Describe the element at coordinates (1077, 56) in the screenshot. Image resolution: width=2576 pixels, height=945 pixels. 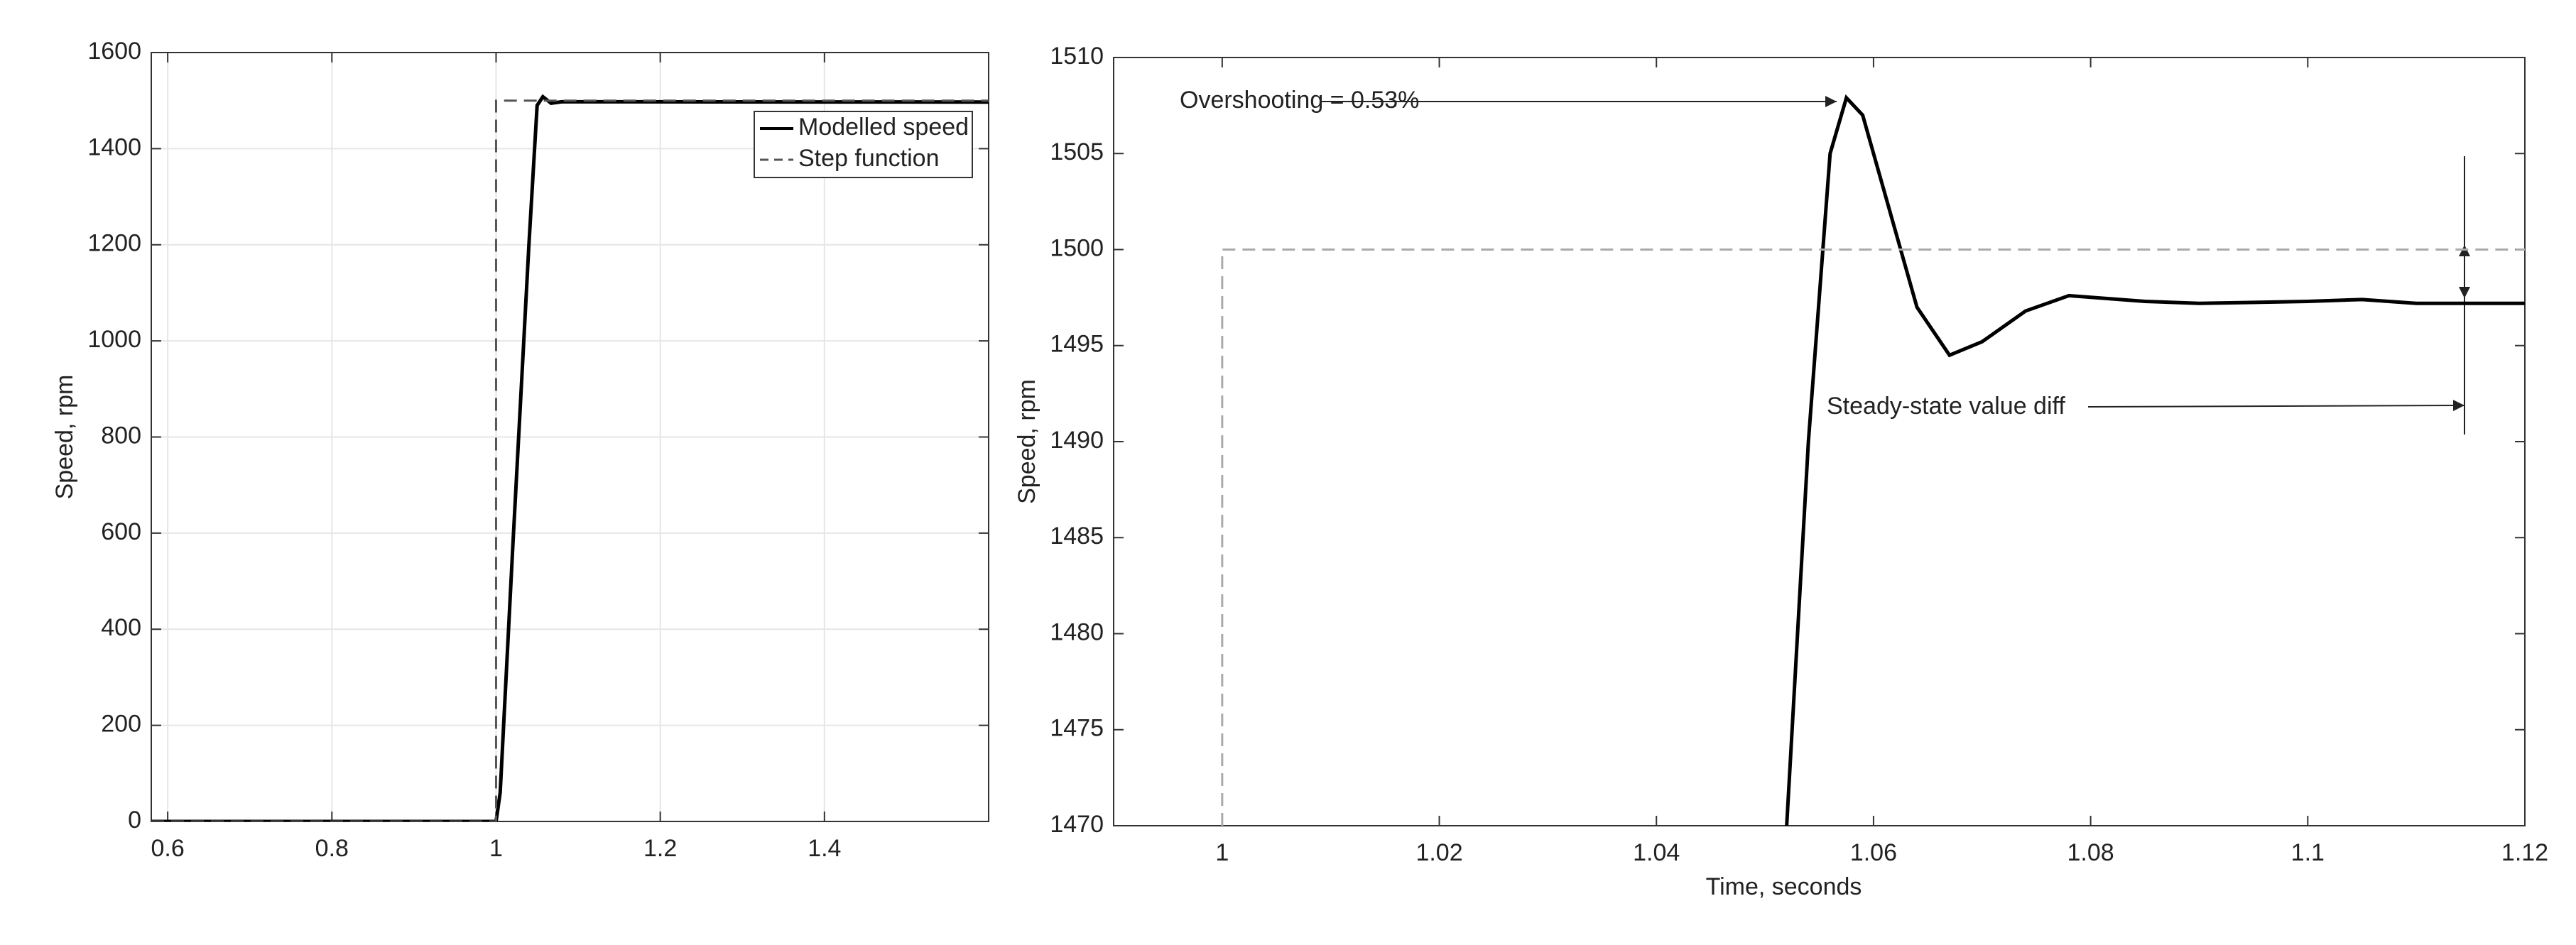
I see `y-tick-label: 1510` at that location.